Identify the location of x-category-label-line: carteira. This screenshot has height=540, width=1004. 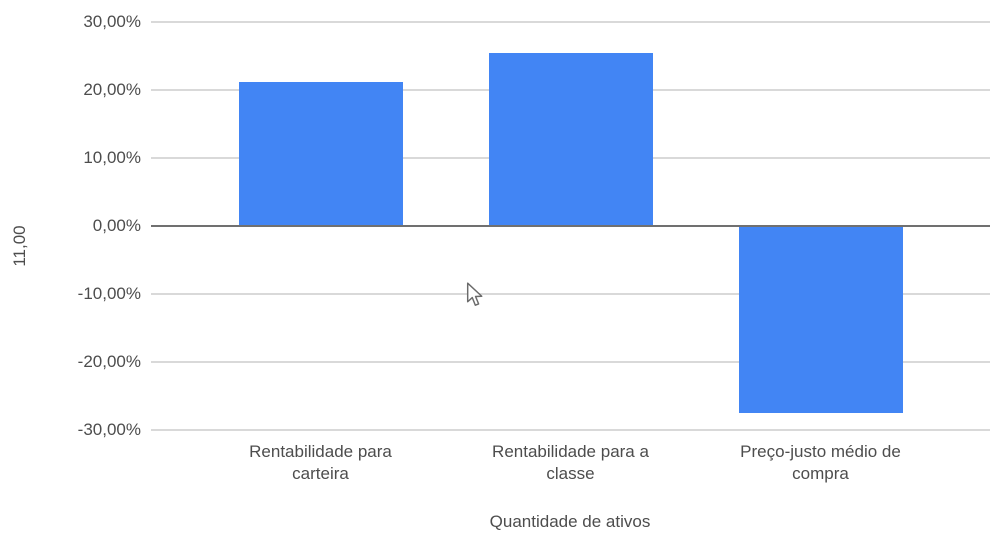
(320, 473).